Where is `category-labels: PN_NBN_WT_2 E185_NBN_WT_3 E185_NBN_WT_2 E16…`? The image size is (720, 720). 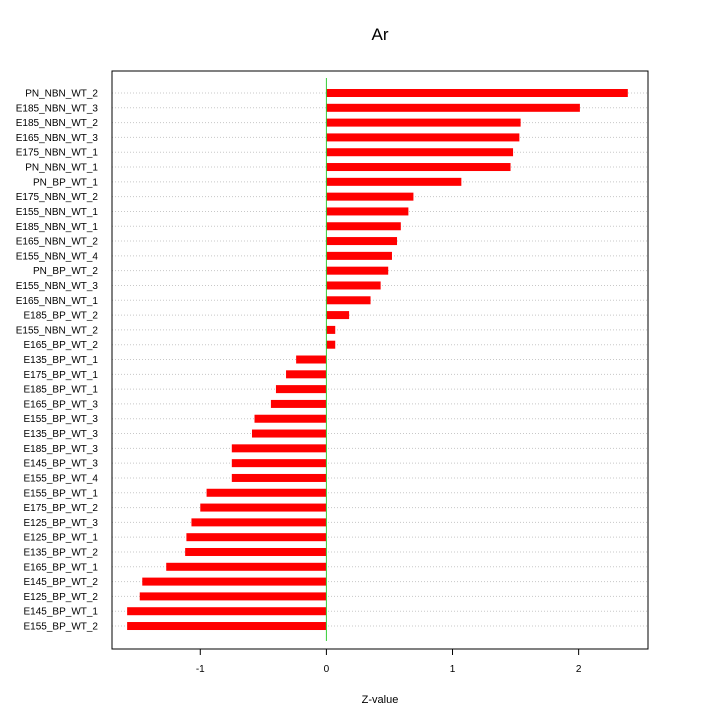
category-labels: PN_NBN_WT_2 E185_NBN_WT_3 E185_NBN_WT_2 E16… is located at coordinates (57, 361).